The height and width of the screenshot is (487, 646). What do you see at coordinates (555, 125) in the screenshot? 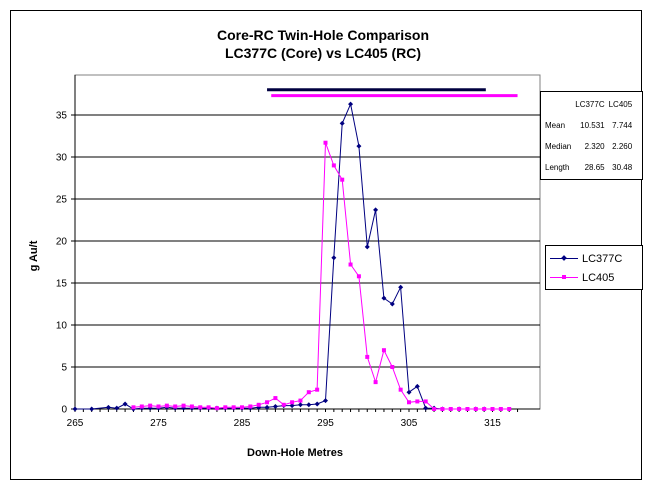
I see `stats-label: Mean` at bounding box center [555, 125].